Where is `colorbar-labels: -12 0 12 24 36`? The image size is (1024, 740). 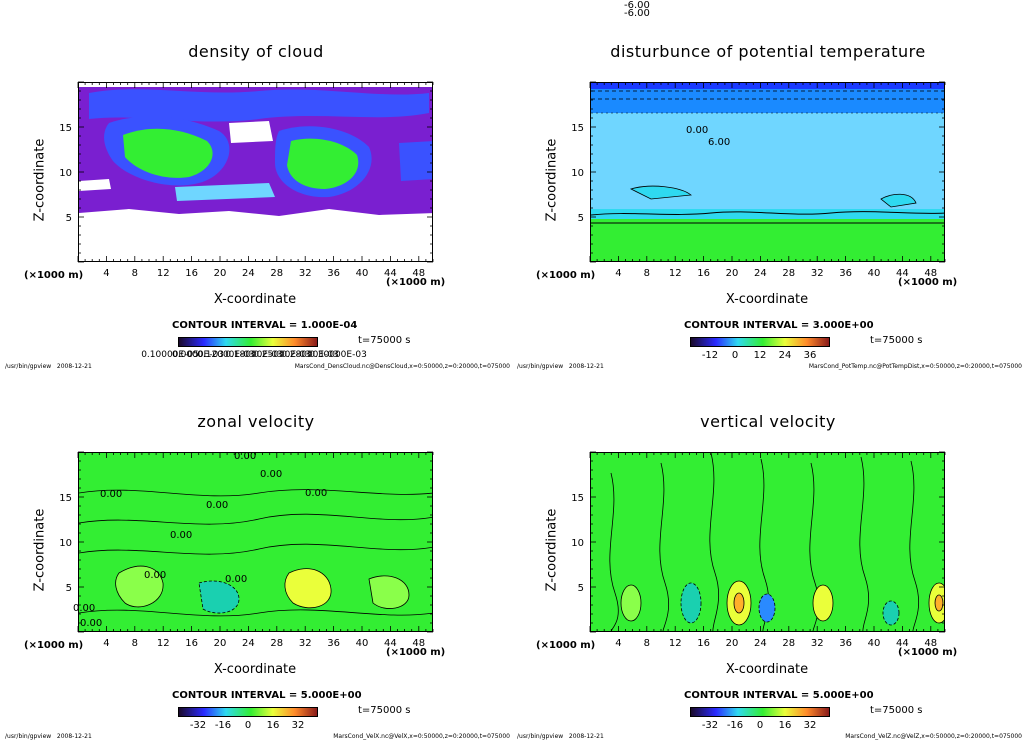 colorbar-labels: -12 0 12 24 36 is located at coordinates (765, 356).